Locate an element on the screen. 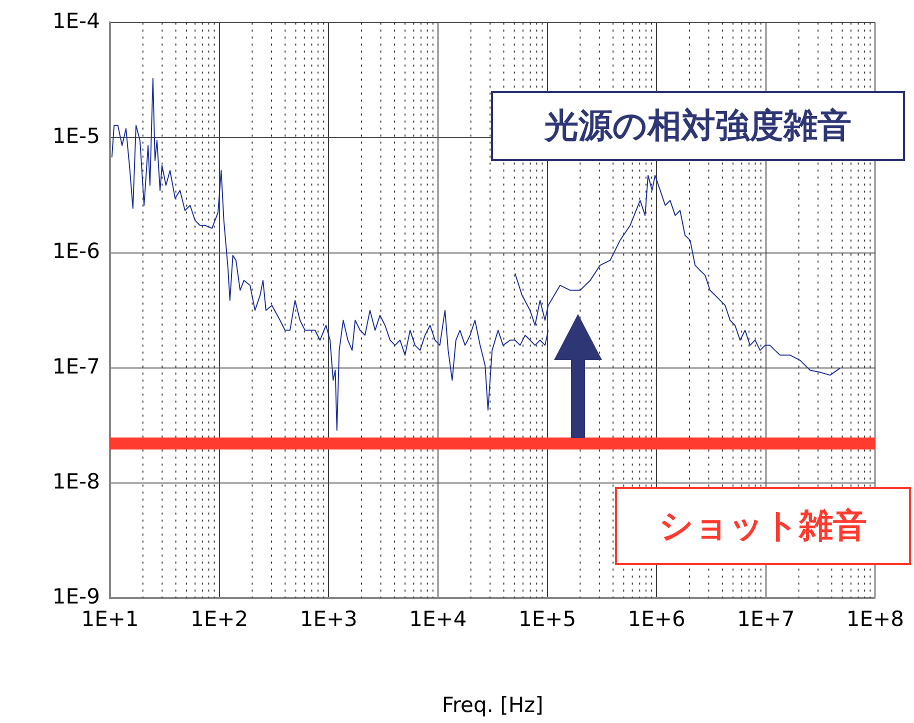 The width and height of the screenshot is (914, 723). x-tick-label: 1E+8 is located at coordinates (875, 619).